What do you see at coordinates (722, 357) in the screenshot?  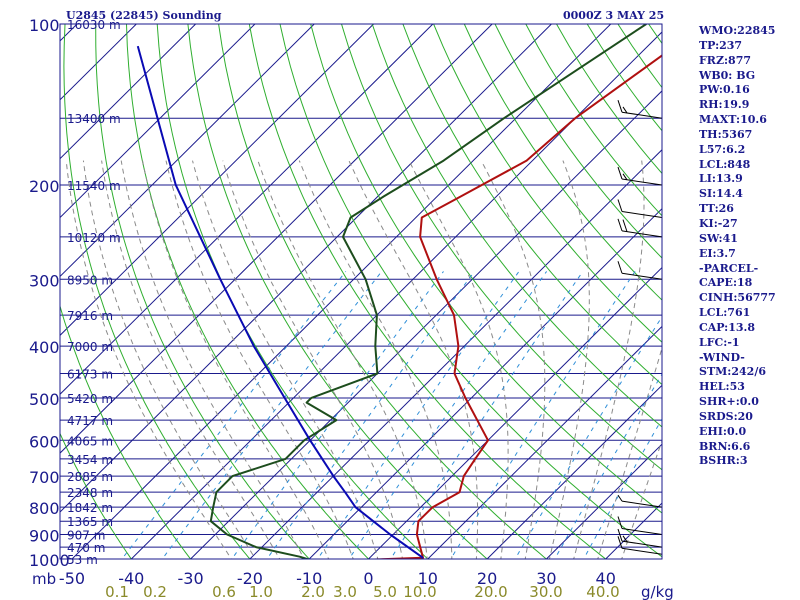 I see `stat-item: -WIND-` at bounding box center [722, 357].